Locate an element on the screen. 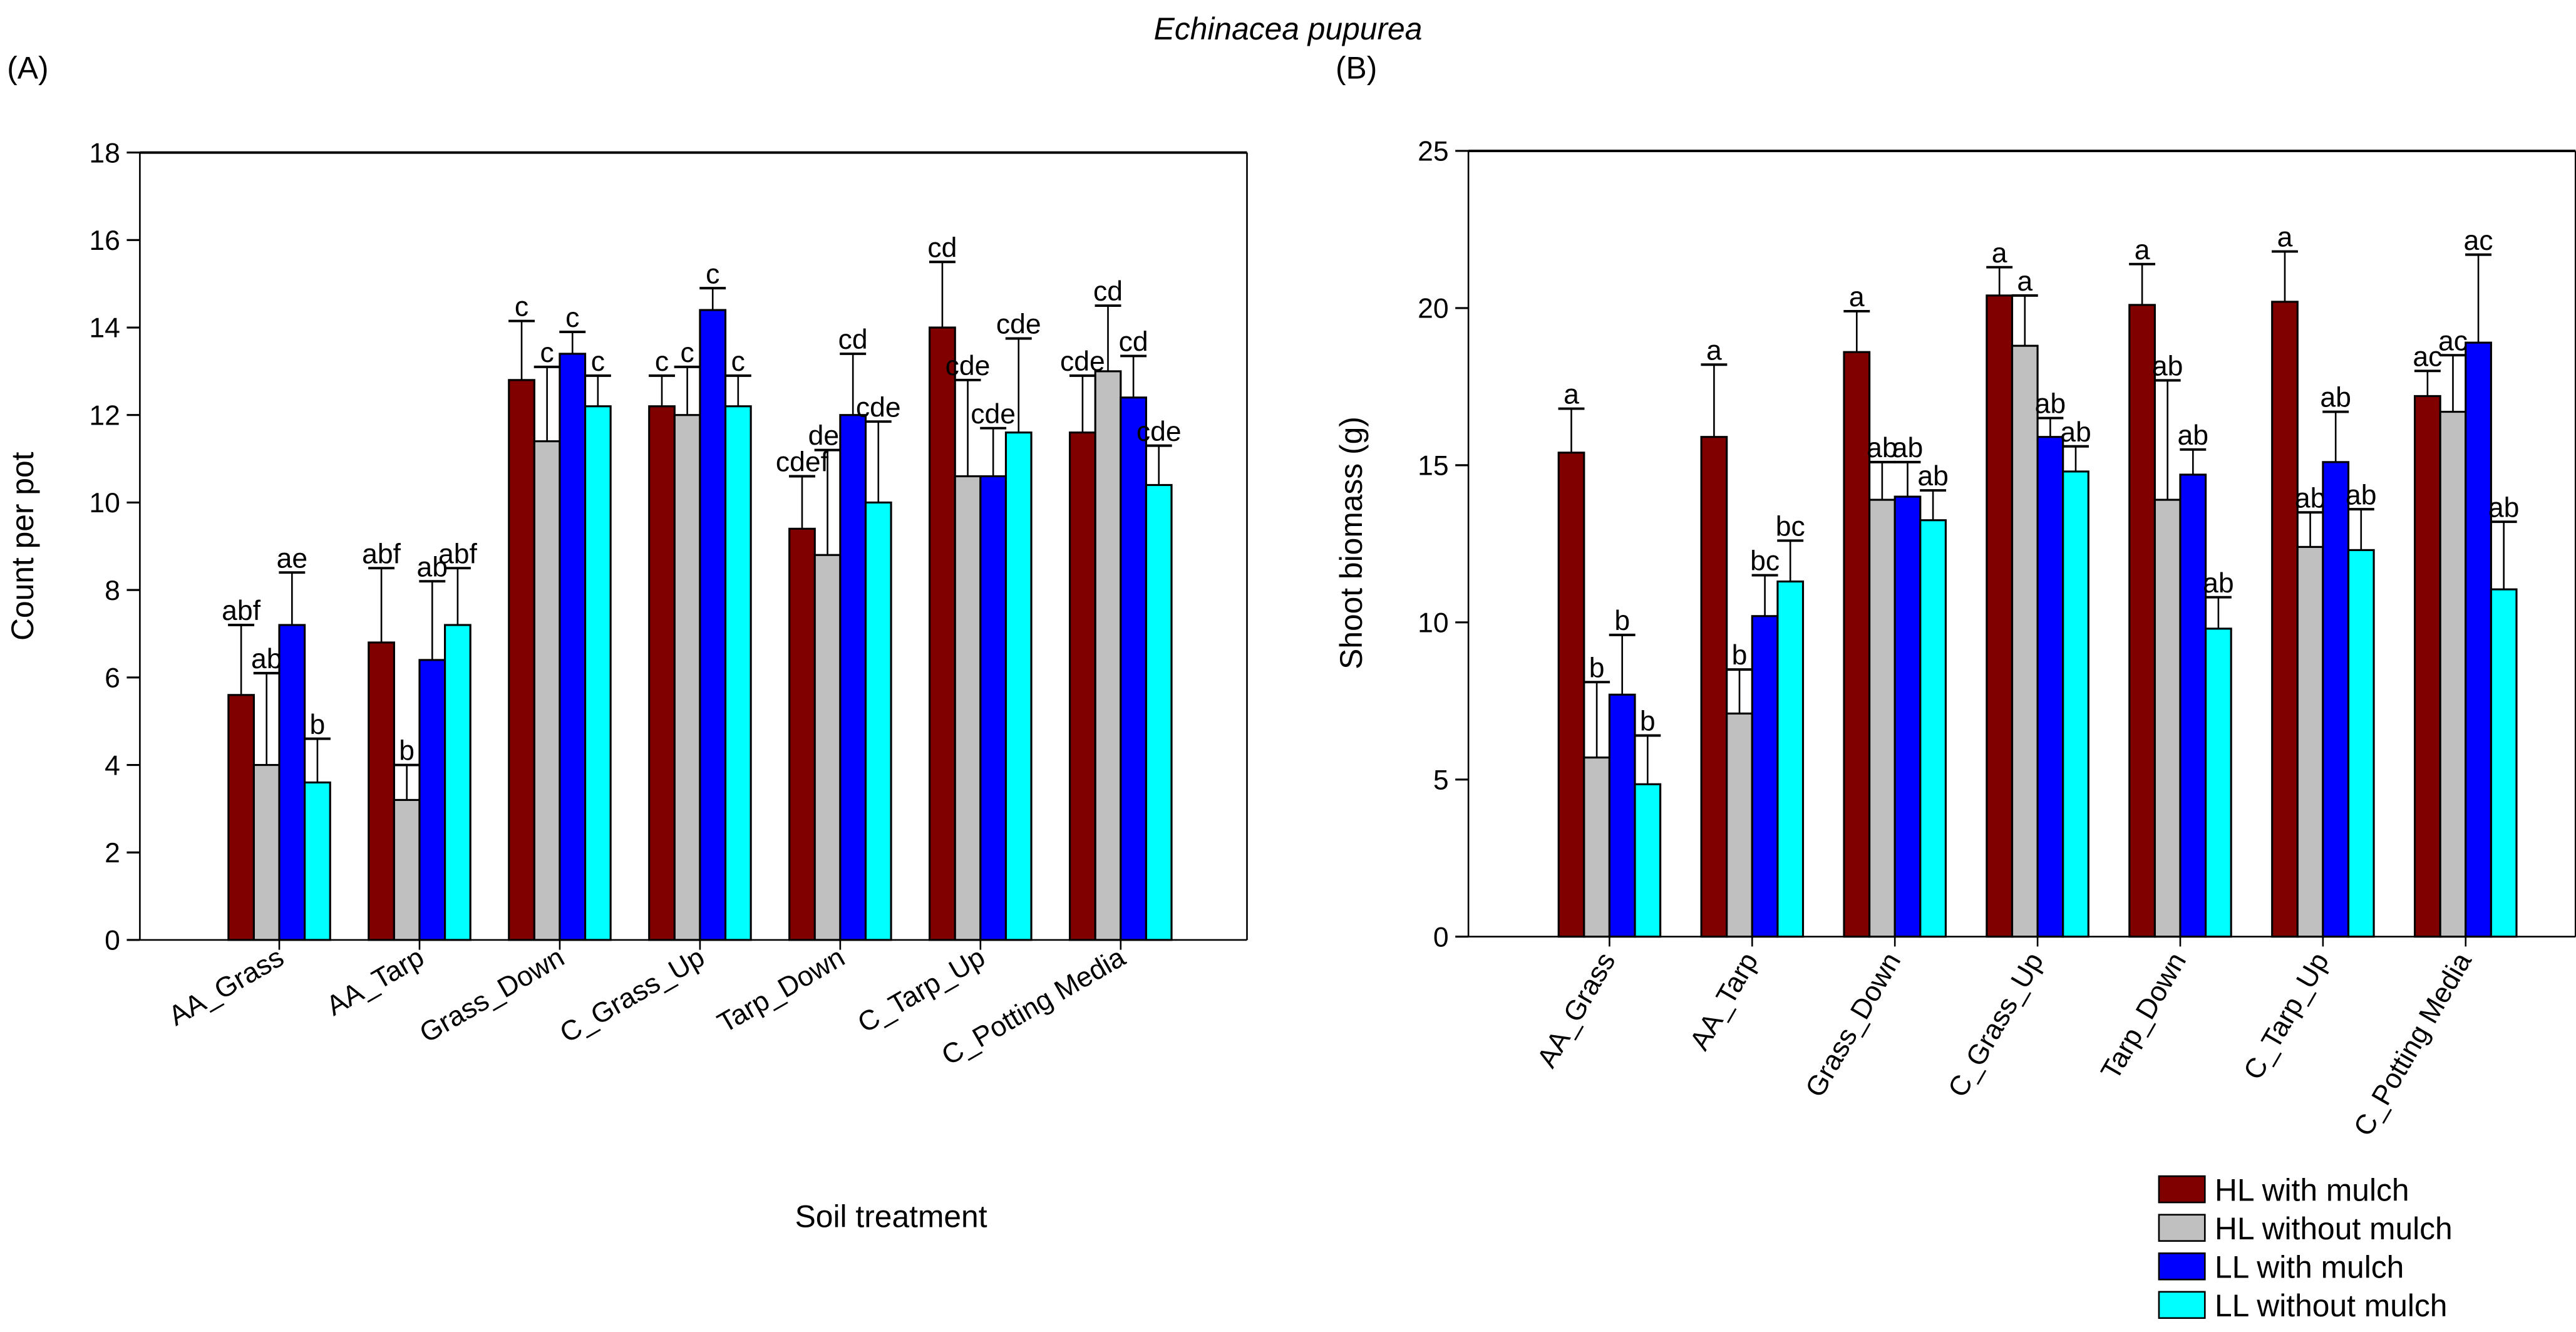 The width and height of the screenshot is (2576, 1332). legend-label: LL with mulch is located at coordinates (2309, 1267).